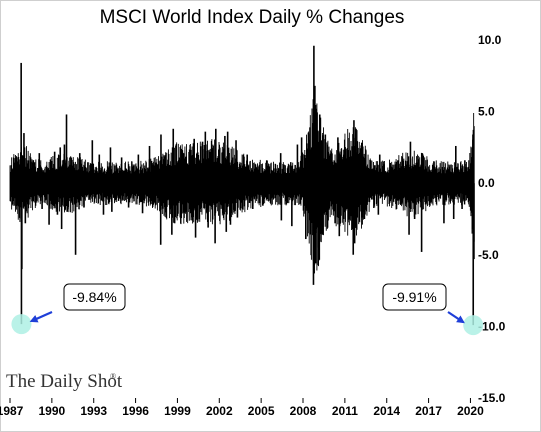 This screenshot has width=541, height=432. Describe the element at coordinates (12, 411) in the screenshot. I see `x-tick-label: 1987` at that location.